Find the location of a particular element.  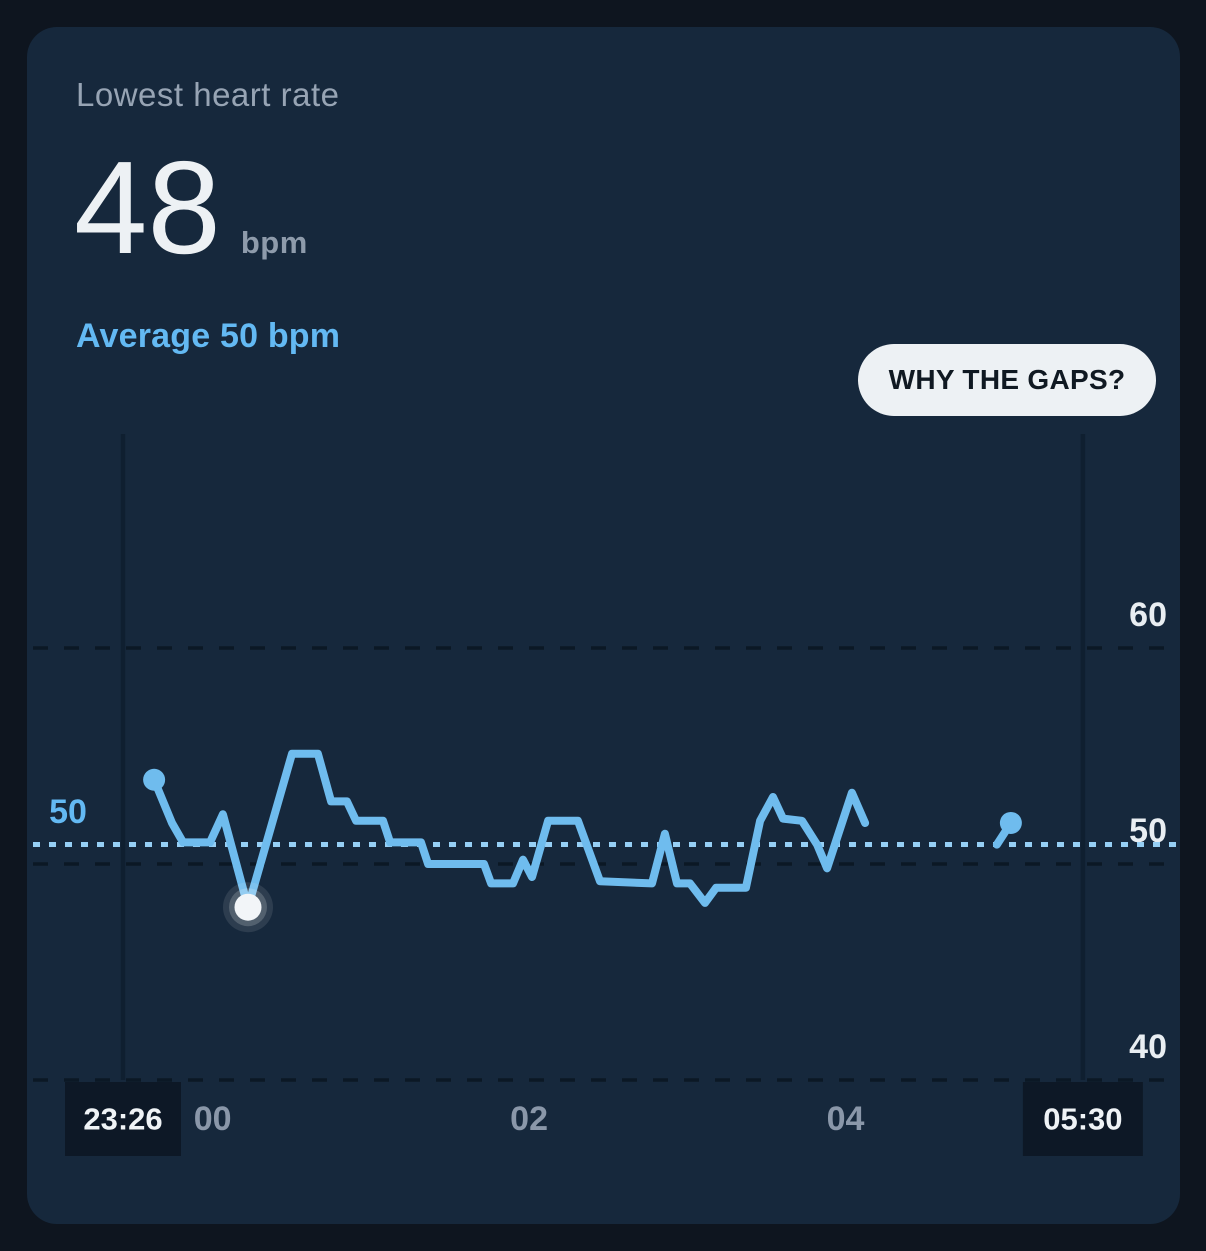

line-start-dot is located at coordinates (154, 779).